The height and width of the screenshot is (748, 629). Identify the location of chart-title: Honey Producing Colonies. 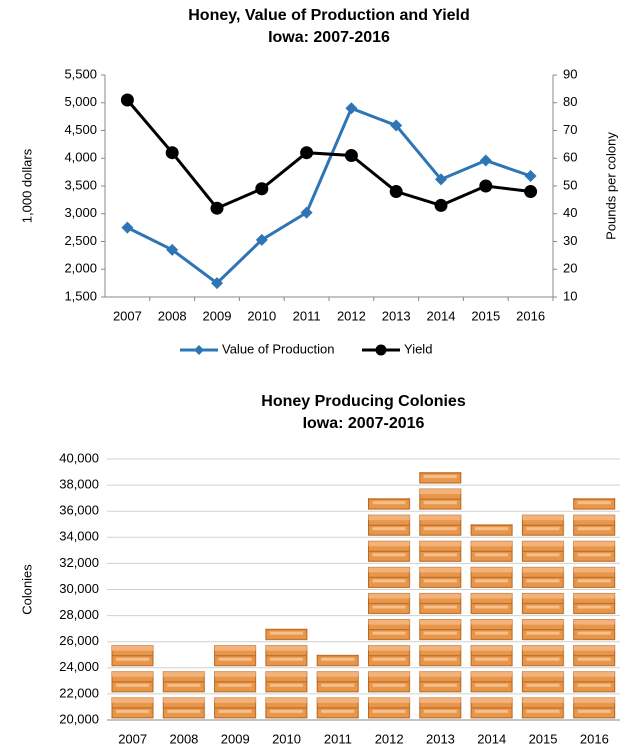
(363, 401).